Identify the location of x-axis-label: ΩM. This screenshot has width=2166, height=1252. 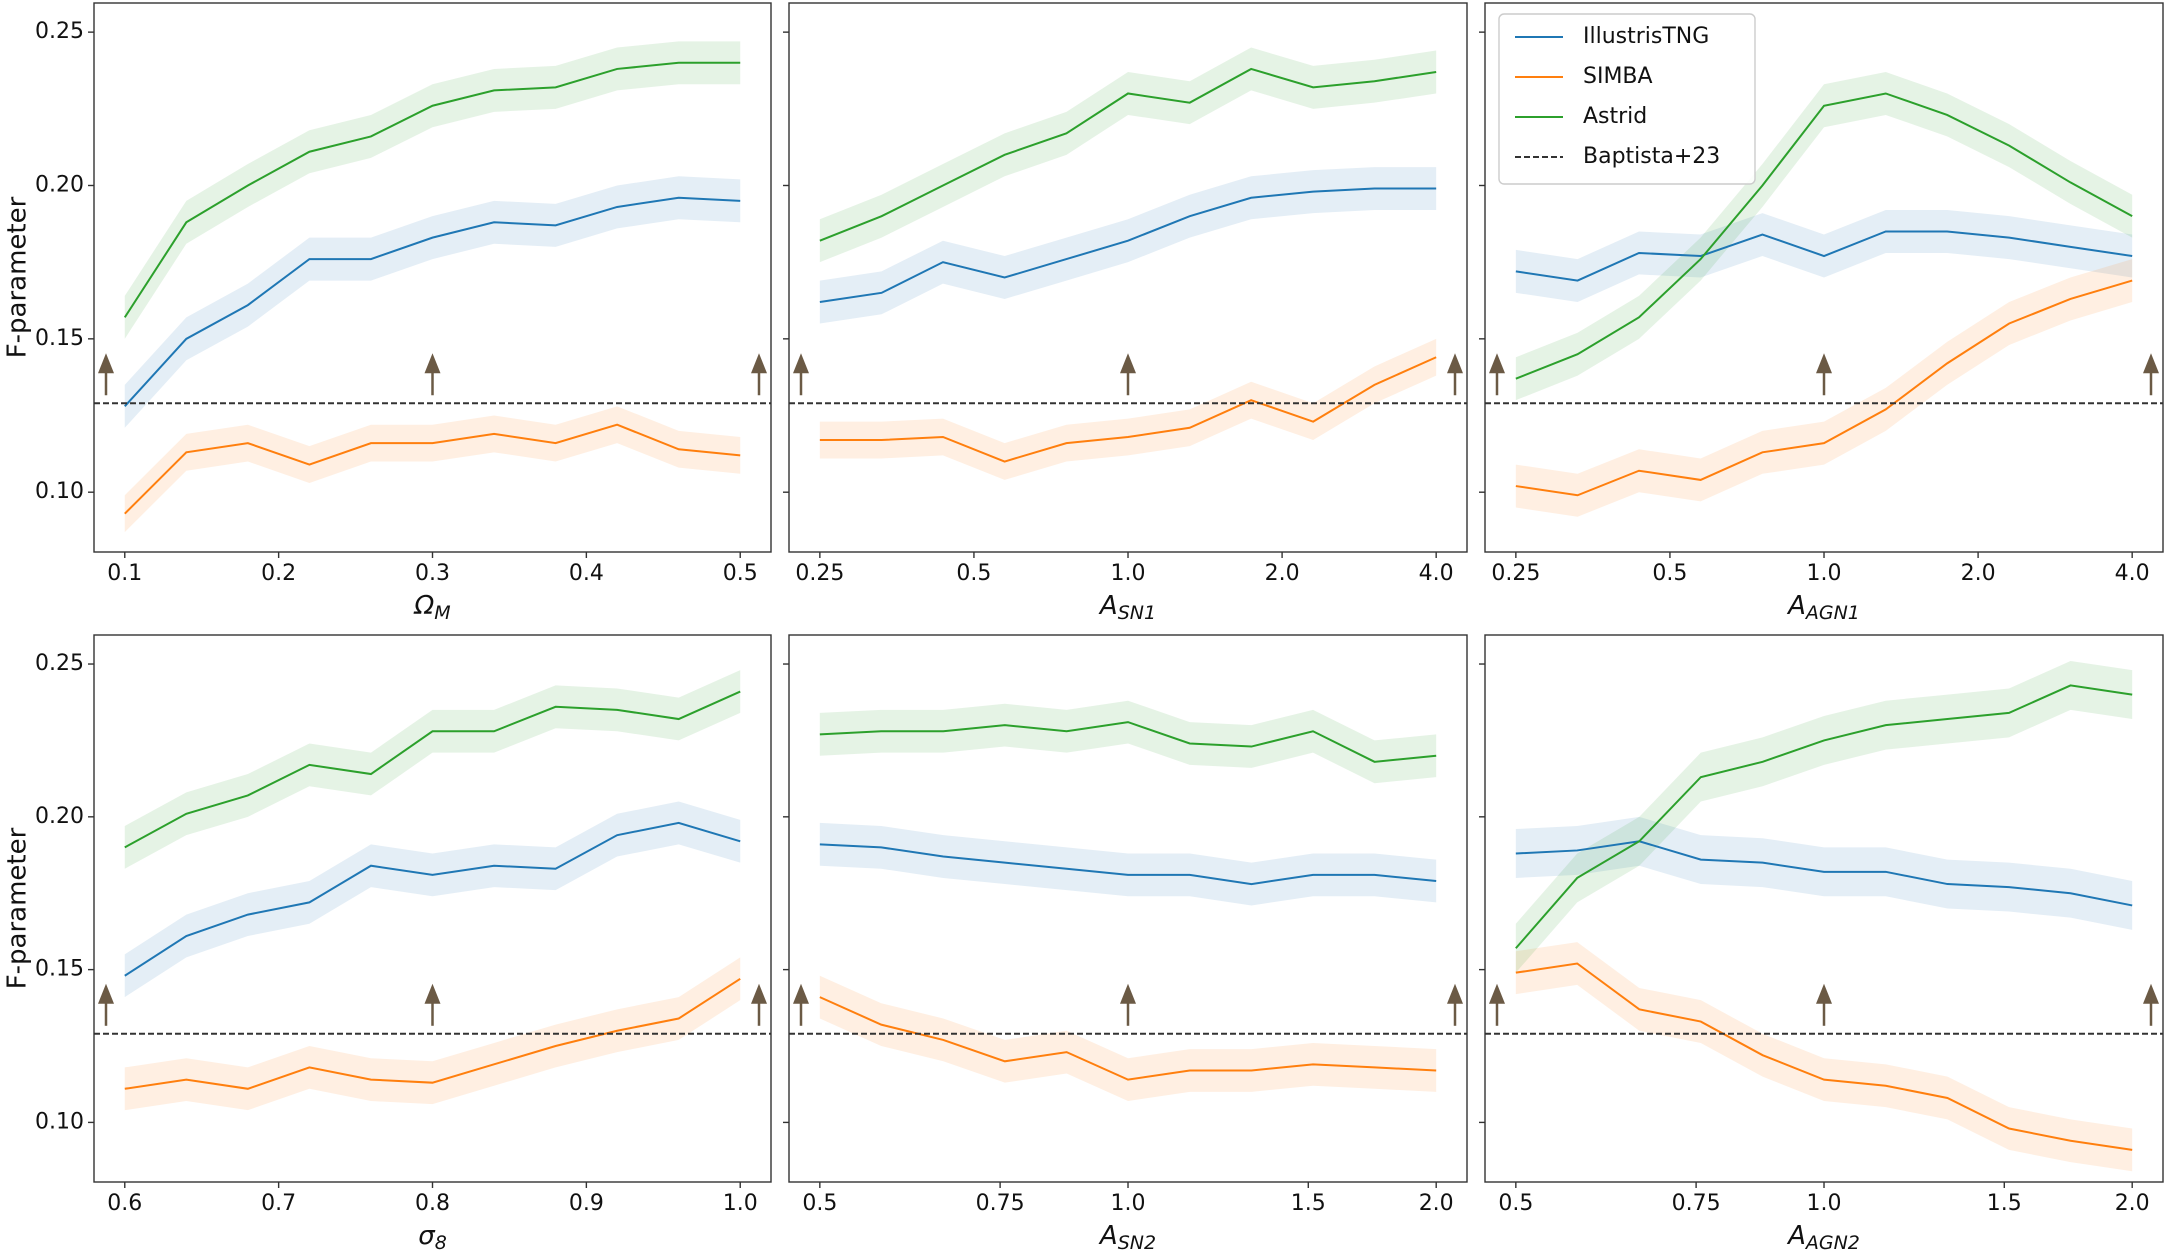
(431, 607).